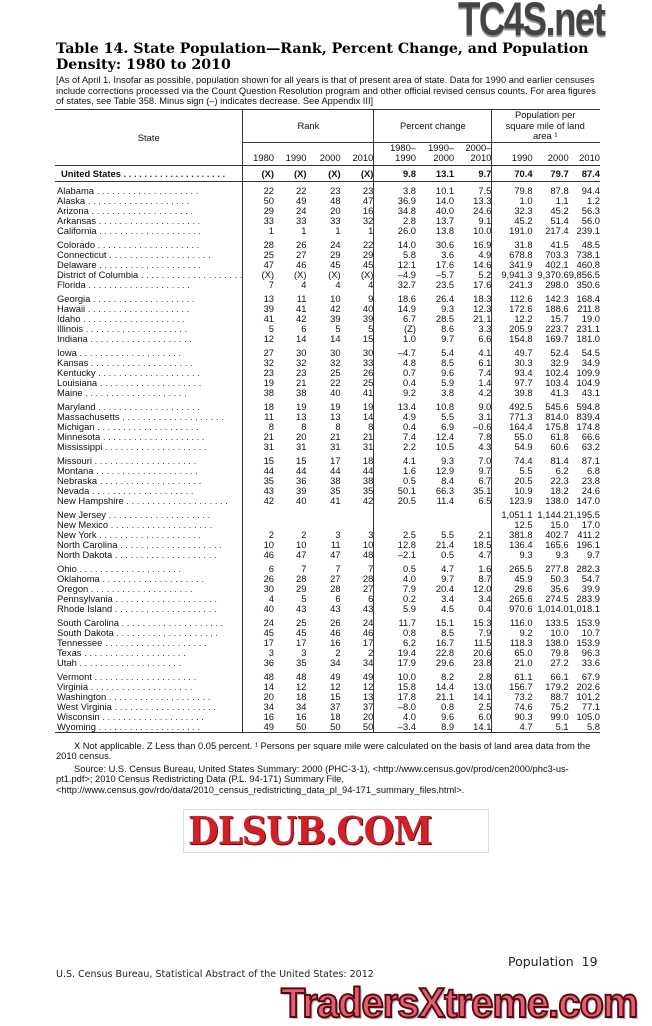 The image size is (652, 1026). What do you see at coordinates (448, 426) in the screenshot?
I see `value-cell: 6.9` at bounding box center [448, 426].